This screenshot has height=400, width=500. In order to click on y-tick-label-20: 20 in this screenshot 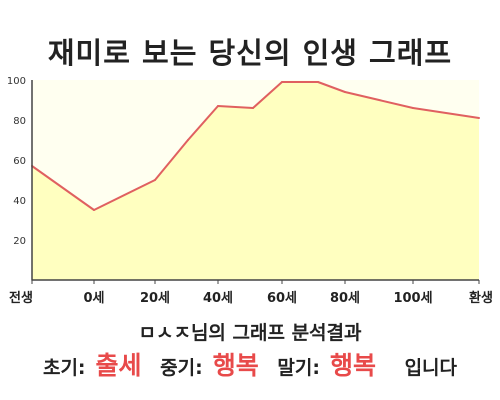, I will do `click(19, 241)`.